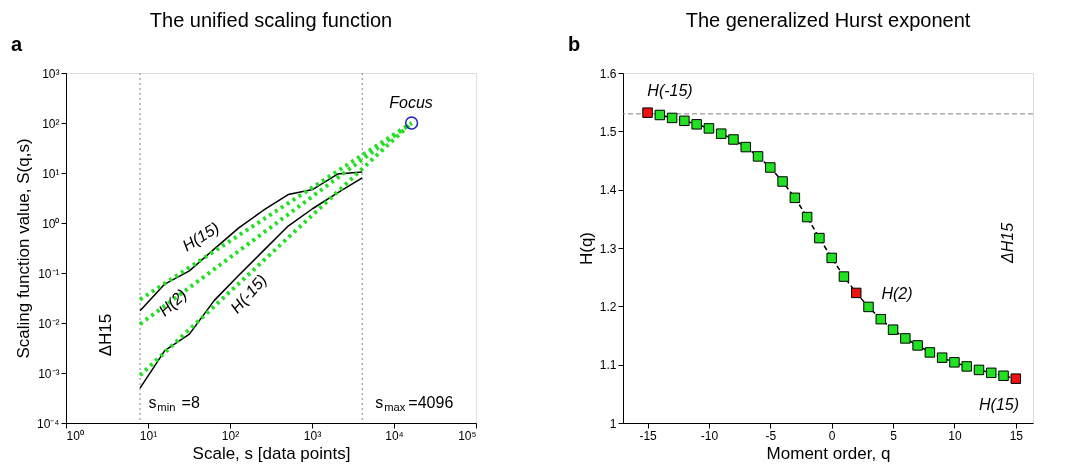 The width and height of the screenshot is (1070, 475). What do you see at coordinates (49, 323) in the screenshot?
I see `y-tick-label: 10⁻²` at bounding box center [49, 323].